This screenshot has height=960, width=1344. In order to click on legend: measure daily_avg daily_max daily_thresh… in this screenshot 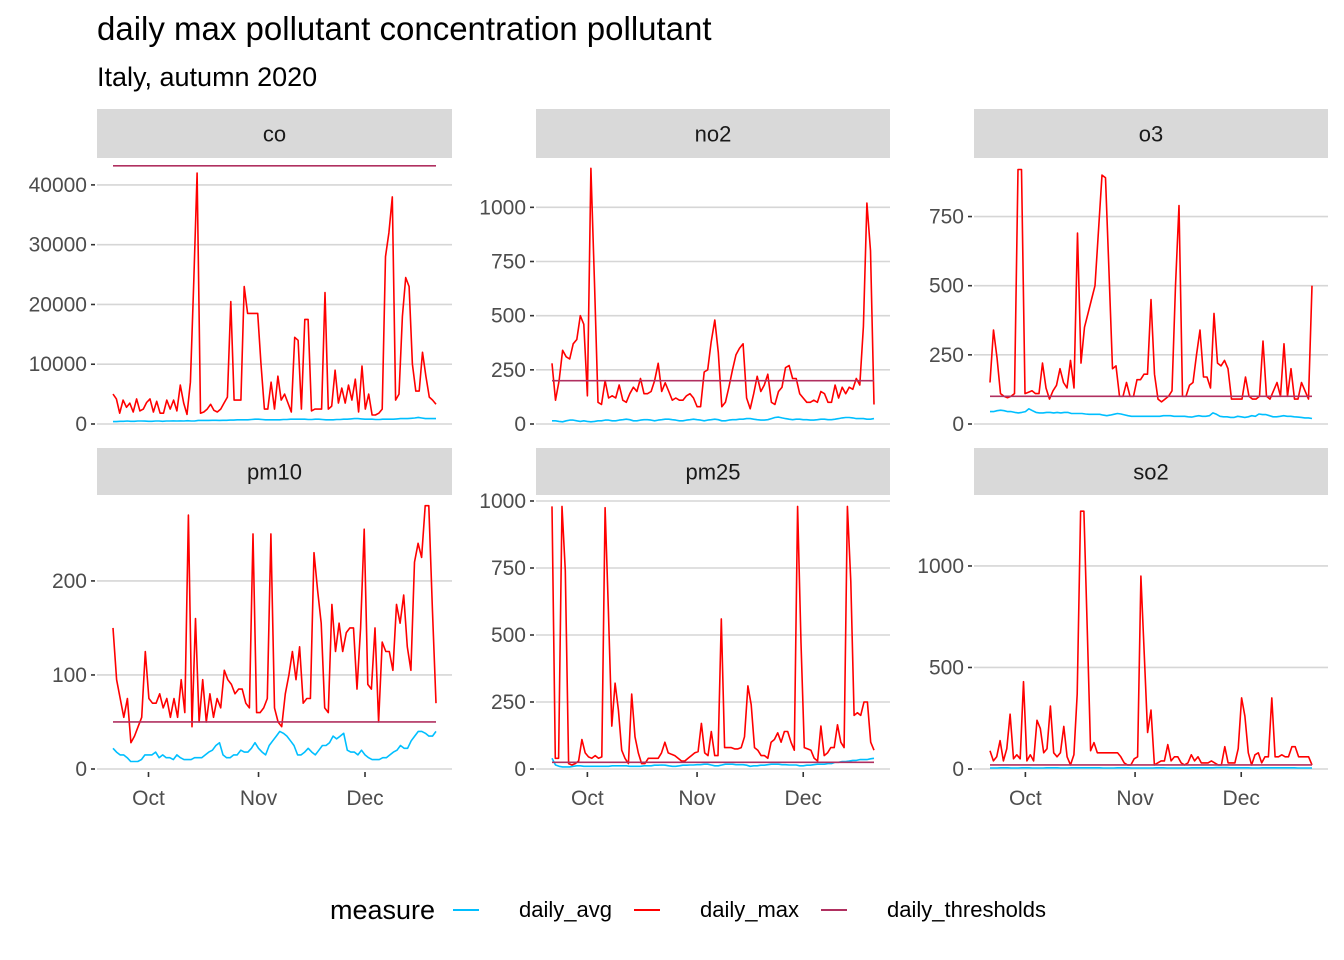, I will do `click(699, 910)`.